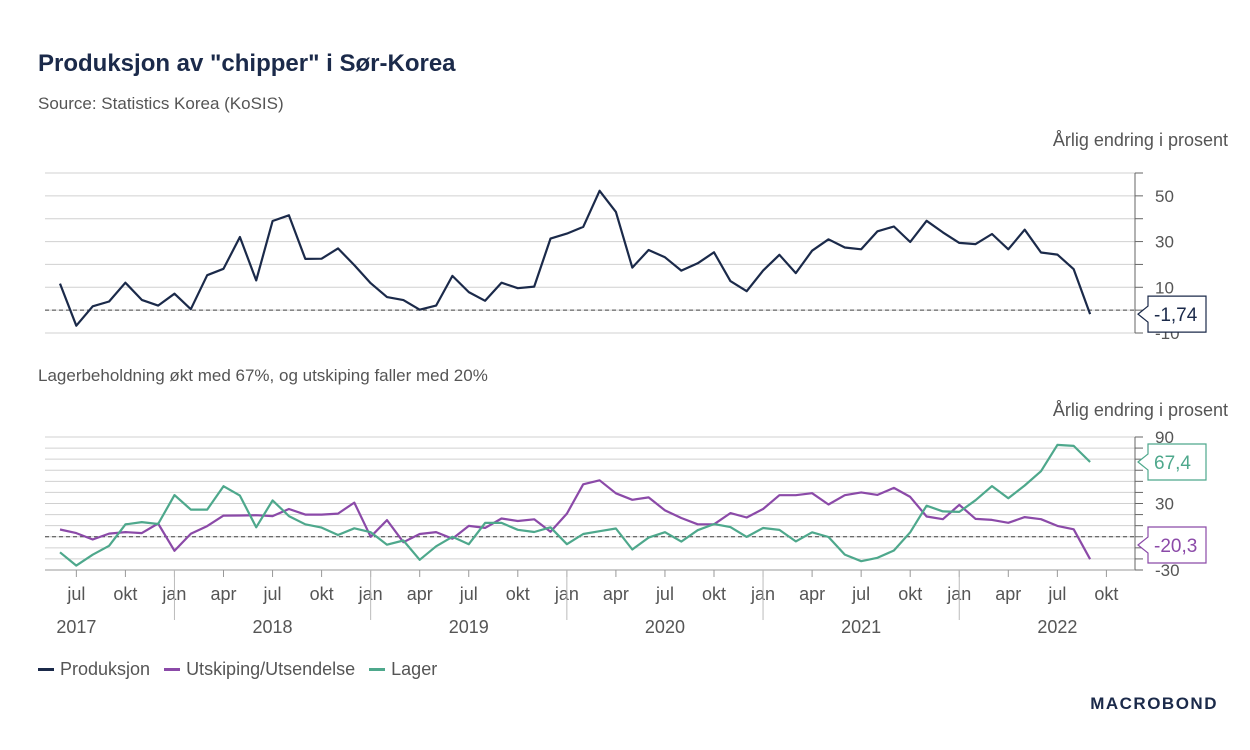  I want to click on legend-swatch-utskiping, so click(172, 669).